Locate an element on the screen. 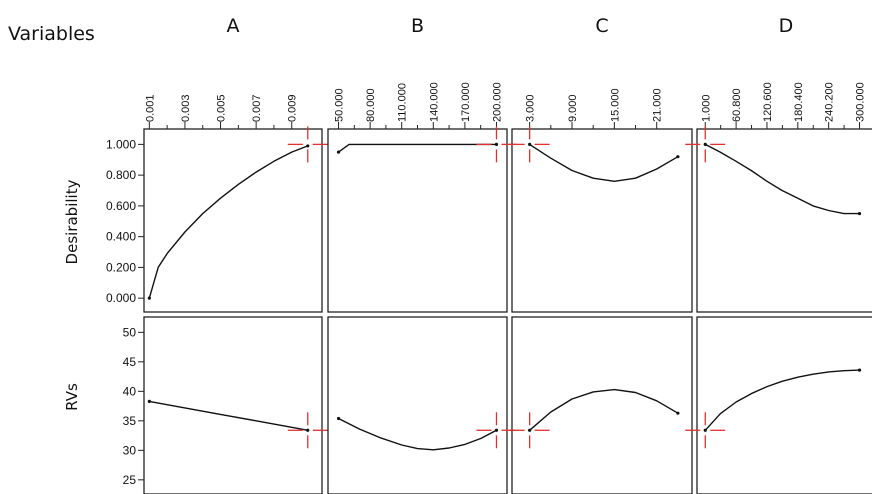 The image size is (872, 494). x-tick-label-d: 1.000 is located at coordinates (706, 108).